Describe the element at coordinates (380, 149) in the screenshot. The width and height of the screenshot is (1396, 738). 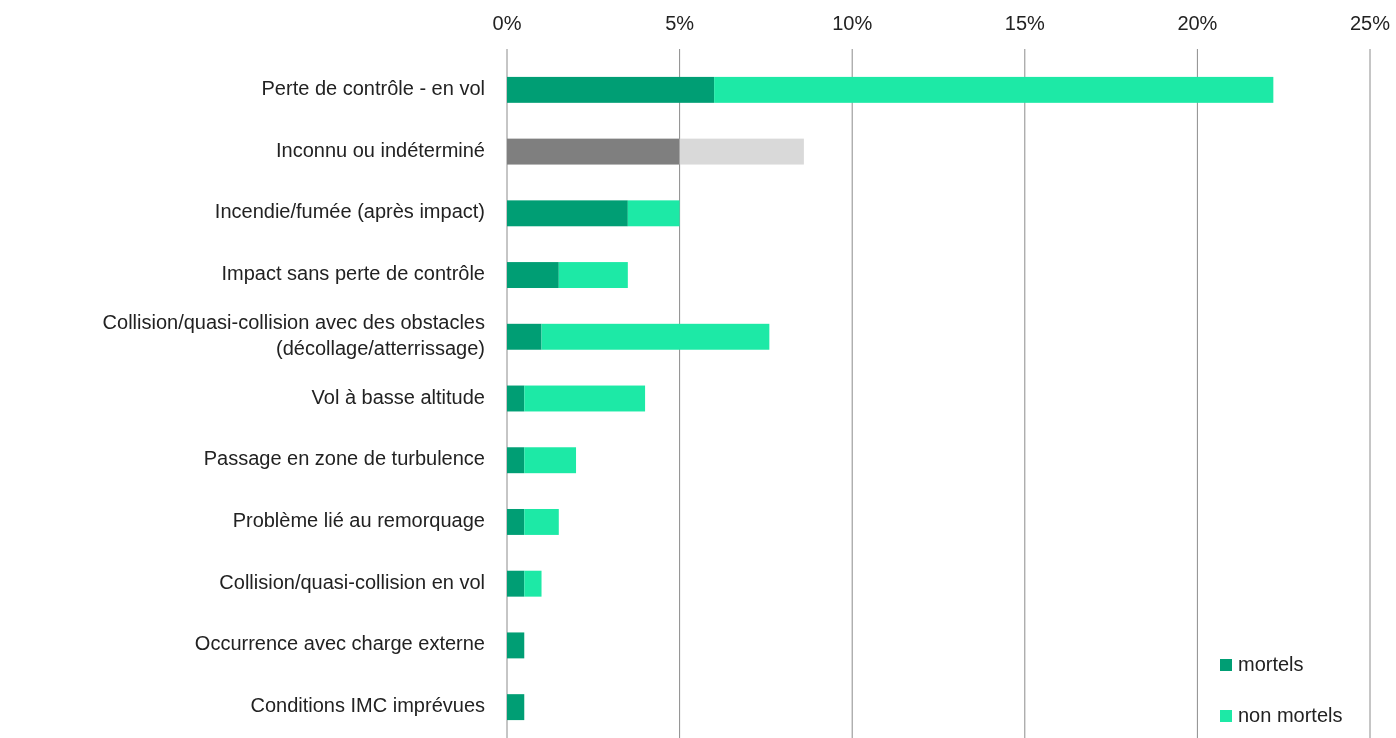
I see `y-tick-label: Inconnu ou indéterminé` at that location.